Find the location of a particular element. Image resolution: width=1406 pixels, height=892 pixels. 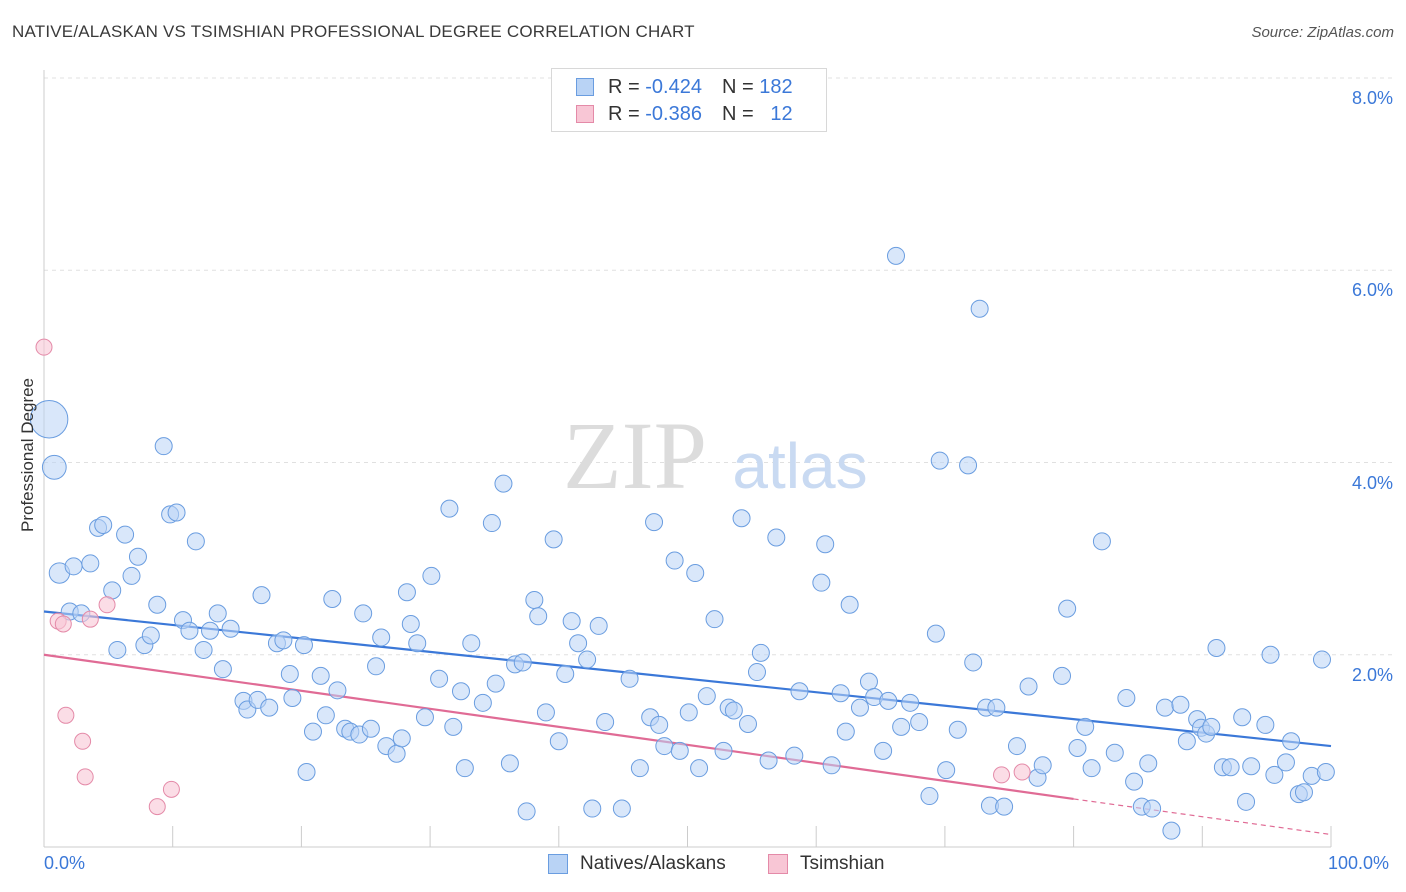

watermark: ZIP atlas is located at coordinates (715, 455).